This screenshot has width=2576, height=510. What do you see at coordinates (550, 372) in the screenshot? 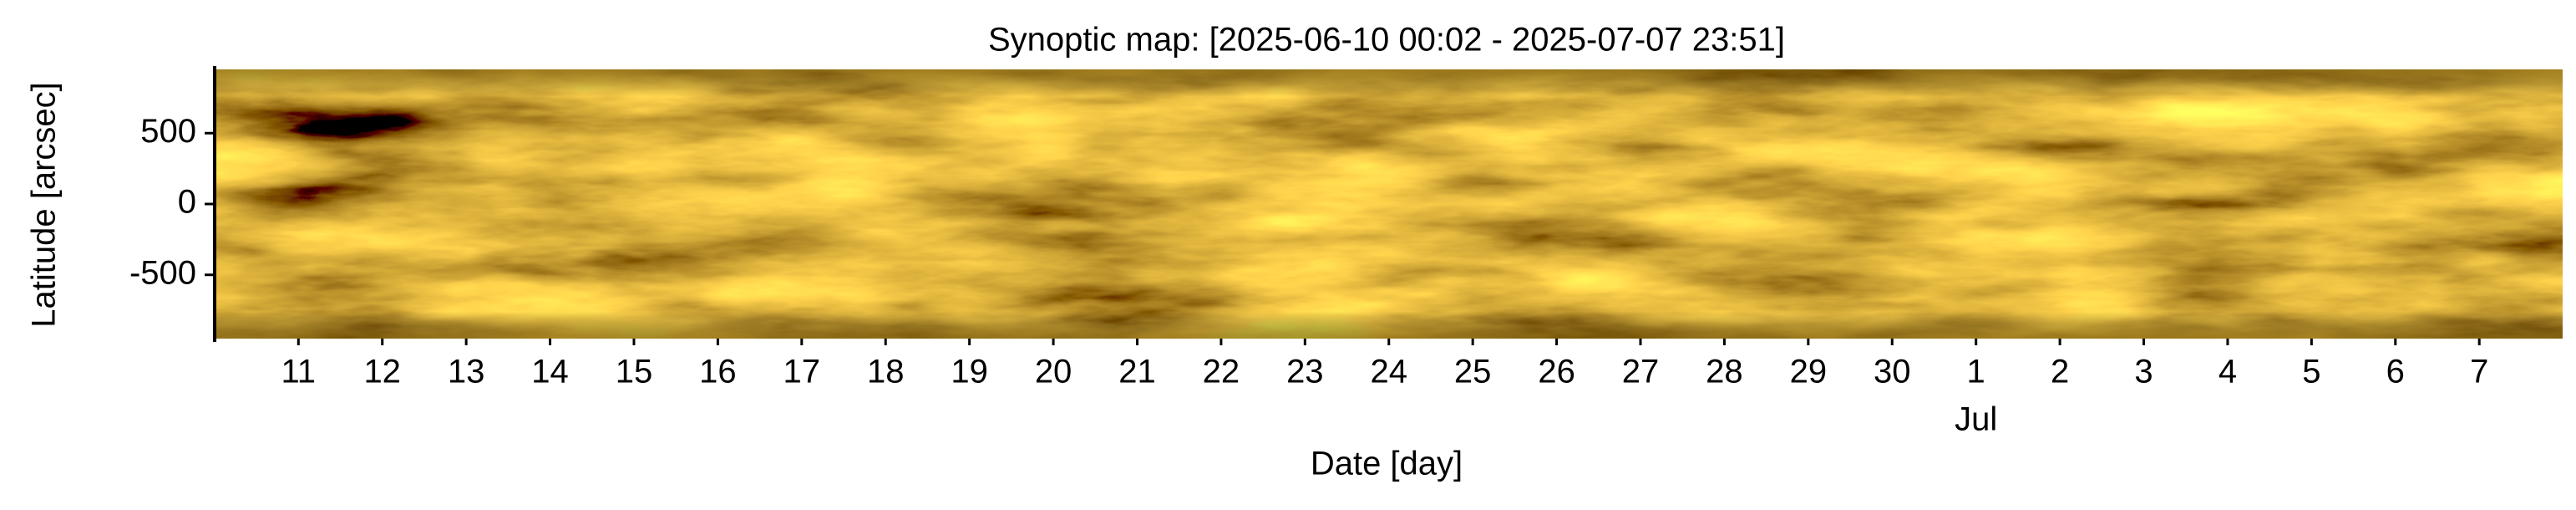
I see `x-tick-label: 14` at bounding box center [550, 372].